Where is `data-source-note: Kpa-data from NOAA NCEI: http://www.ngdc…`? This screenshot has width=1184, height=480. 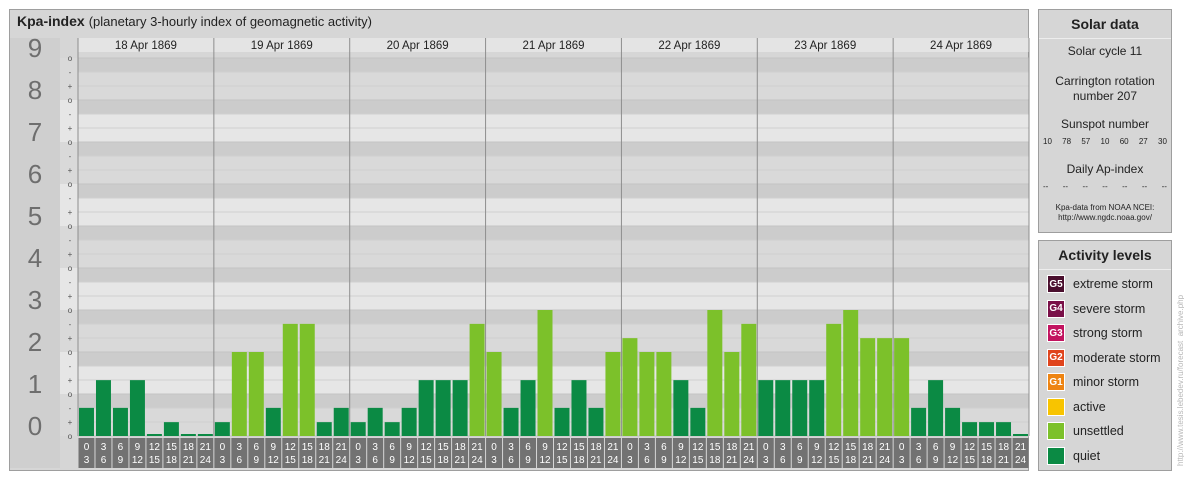
data-source-note: Kpa-data from NOAA NCEI: http://www.ngdc… is located at coordinates (1105, 213).